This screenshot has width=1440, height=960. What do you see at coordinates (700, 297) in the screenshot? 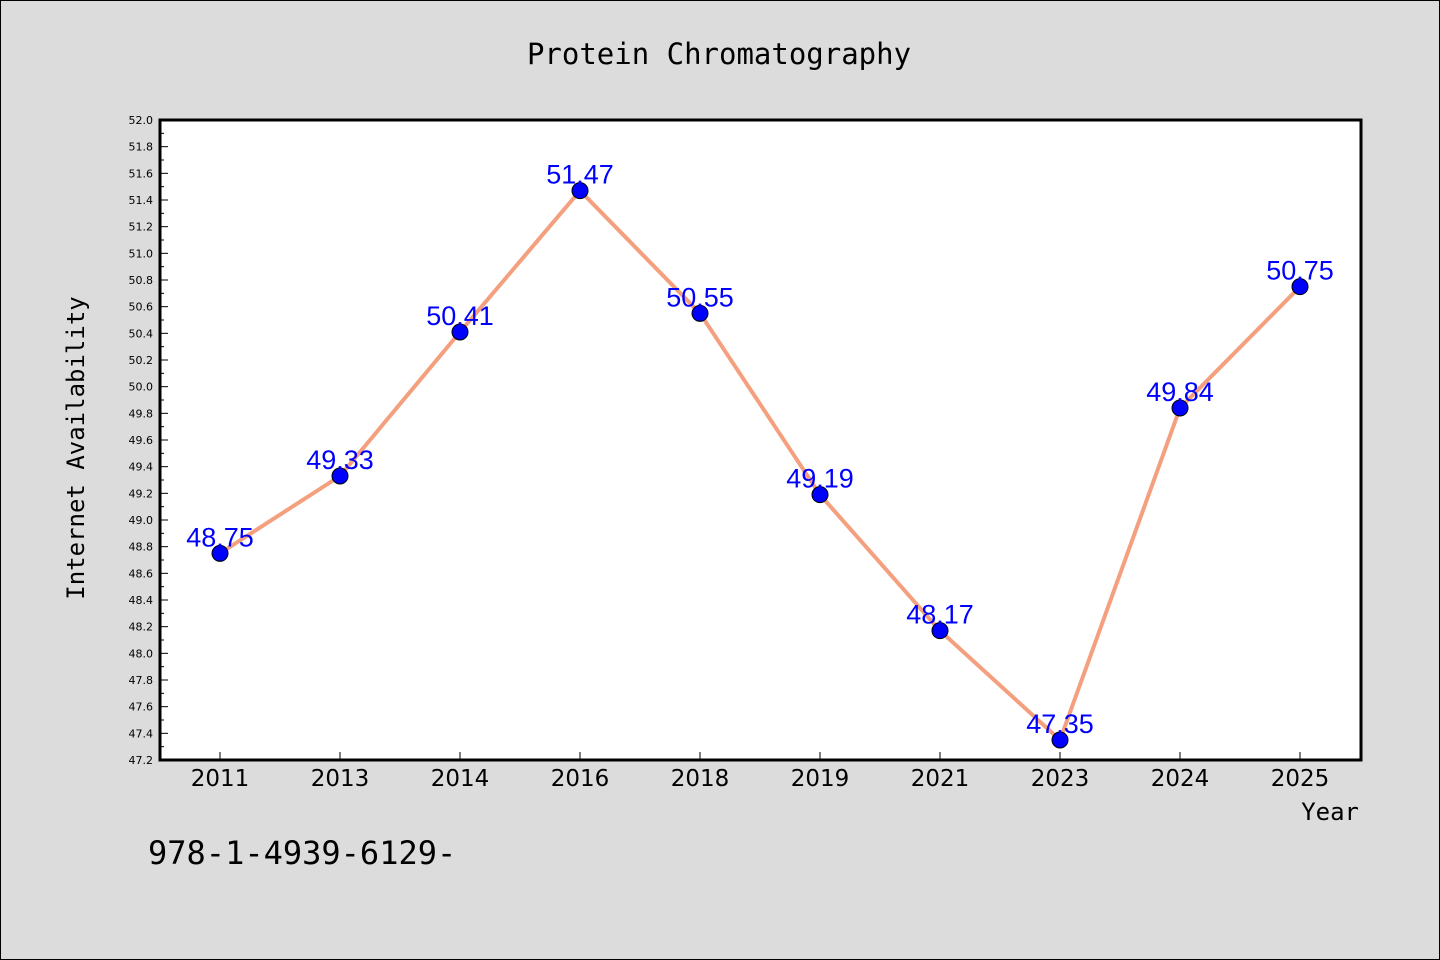
I see `data-label: 50.55` at bounding box center [700, 297].